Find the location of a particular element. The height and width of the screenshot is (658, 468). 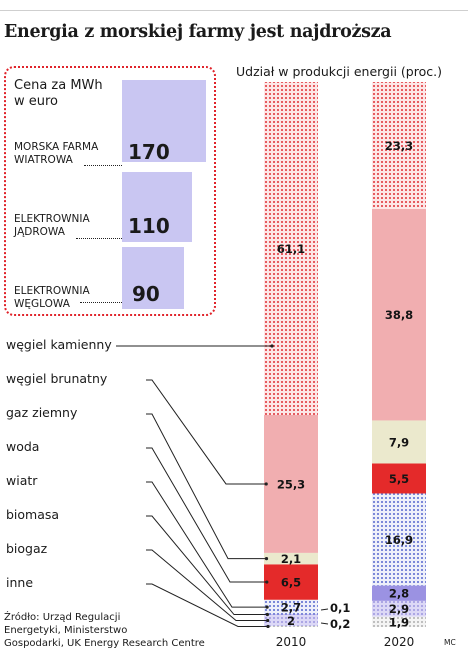

value-label-2020-inne: 1,9 is located at coordinates (399, 622).